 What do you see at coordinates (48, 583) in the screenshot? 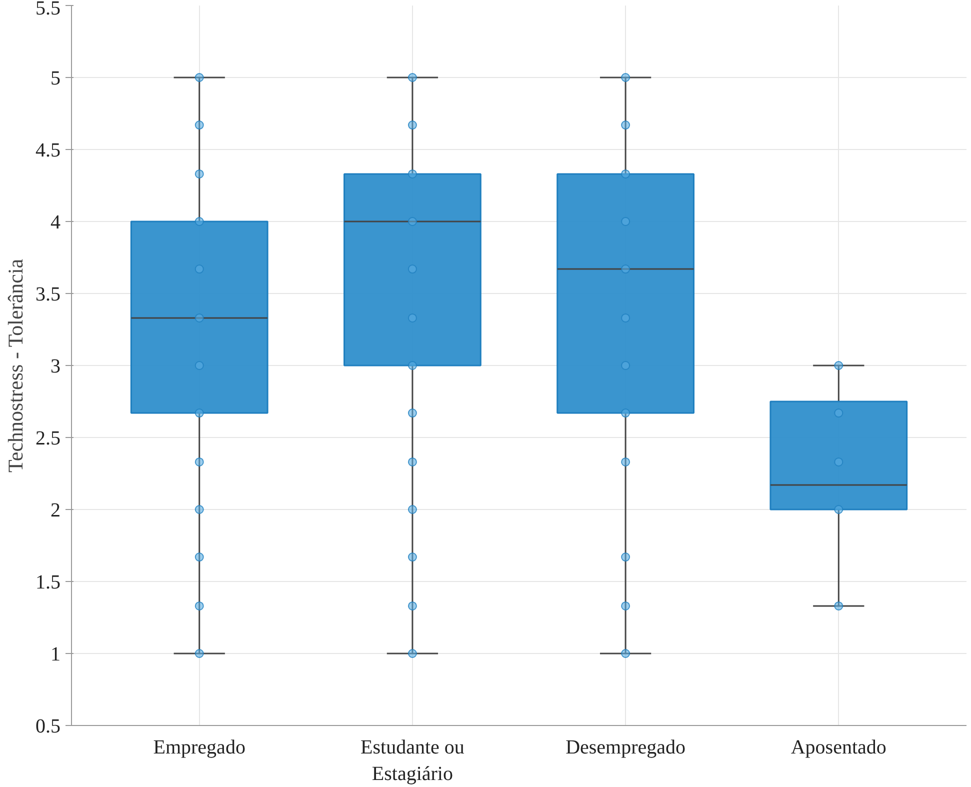
I see `y-tick-label: 1.5` at bounding box center [48, 583].